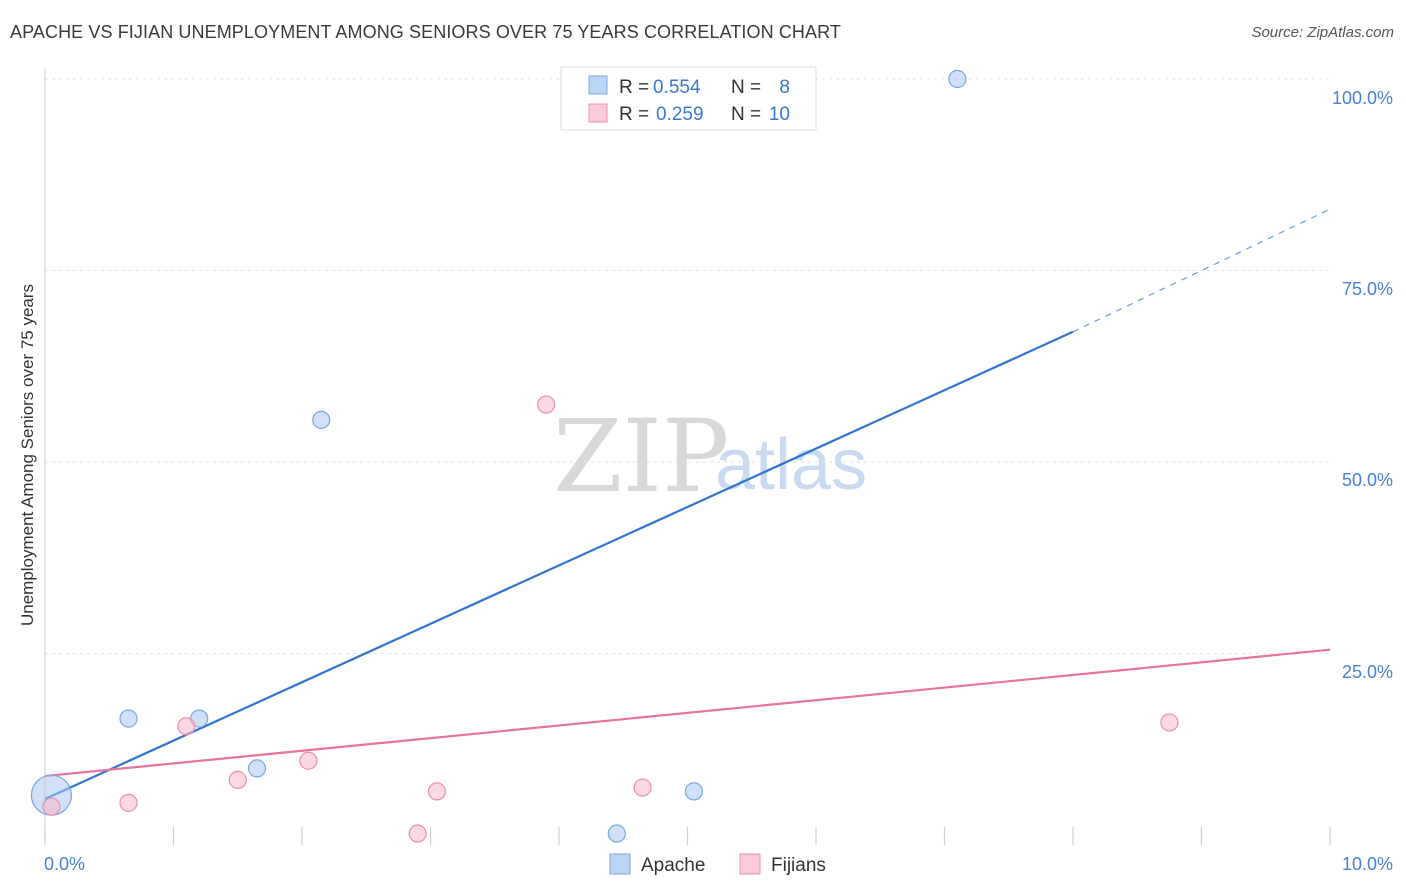 The width and height of the screenshot is (1406, 892). What do you see at coordinates (687, 713) in the screenshot?
I see `trend-line-fijians` at bounding box center [687, 713].